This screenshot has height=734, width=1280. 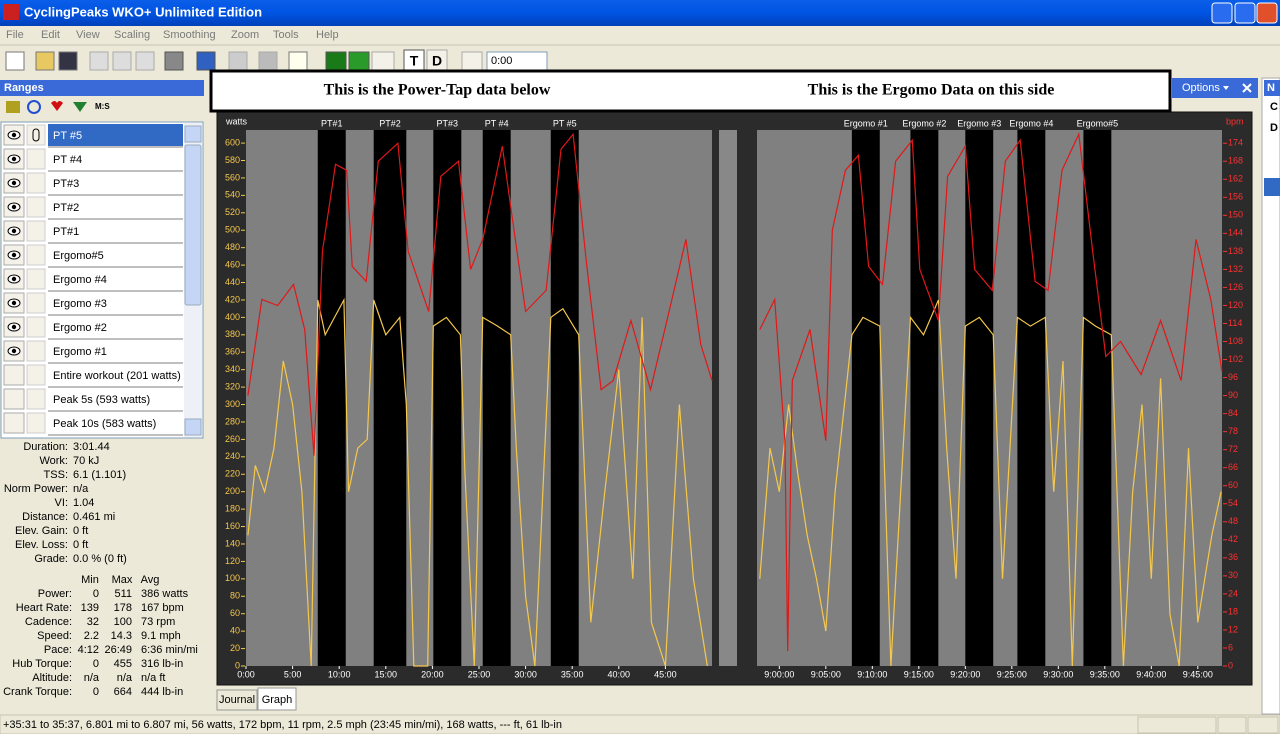 What do you see at coordinates (1245, 13) in the screenshot?
I see `maximize-button` at bounding box center [1245, 13].